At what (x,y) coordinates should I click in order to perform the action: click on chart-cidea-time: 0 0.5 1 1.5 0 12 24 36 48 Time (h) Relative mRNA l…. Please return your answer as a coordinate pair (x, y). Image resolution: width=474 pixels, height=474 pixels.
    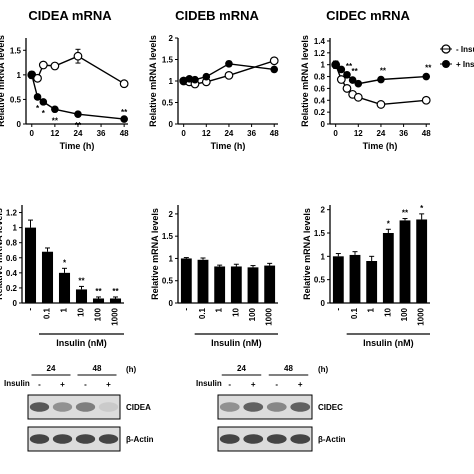
    Looking at the image, I should click on (64, 93).